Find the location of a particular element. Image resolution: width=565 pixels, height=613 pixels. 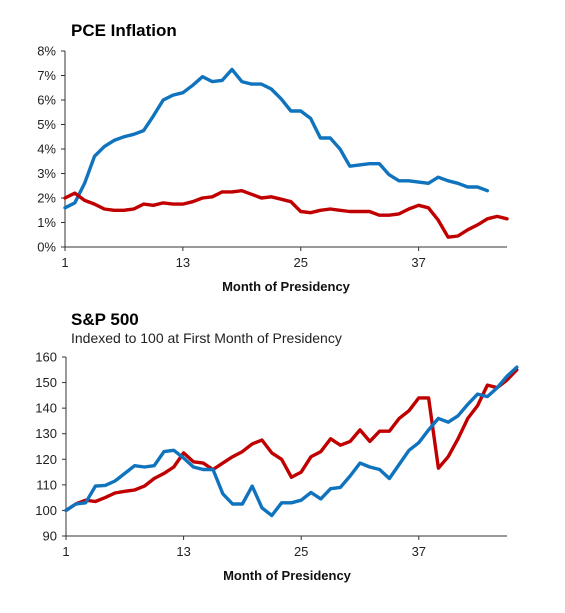

y-tick-label: 120 is located at coordinates (46, 459).